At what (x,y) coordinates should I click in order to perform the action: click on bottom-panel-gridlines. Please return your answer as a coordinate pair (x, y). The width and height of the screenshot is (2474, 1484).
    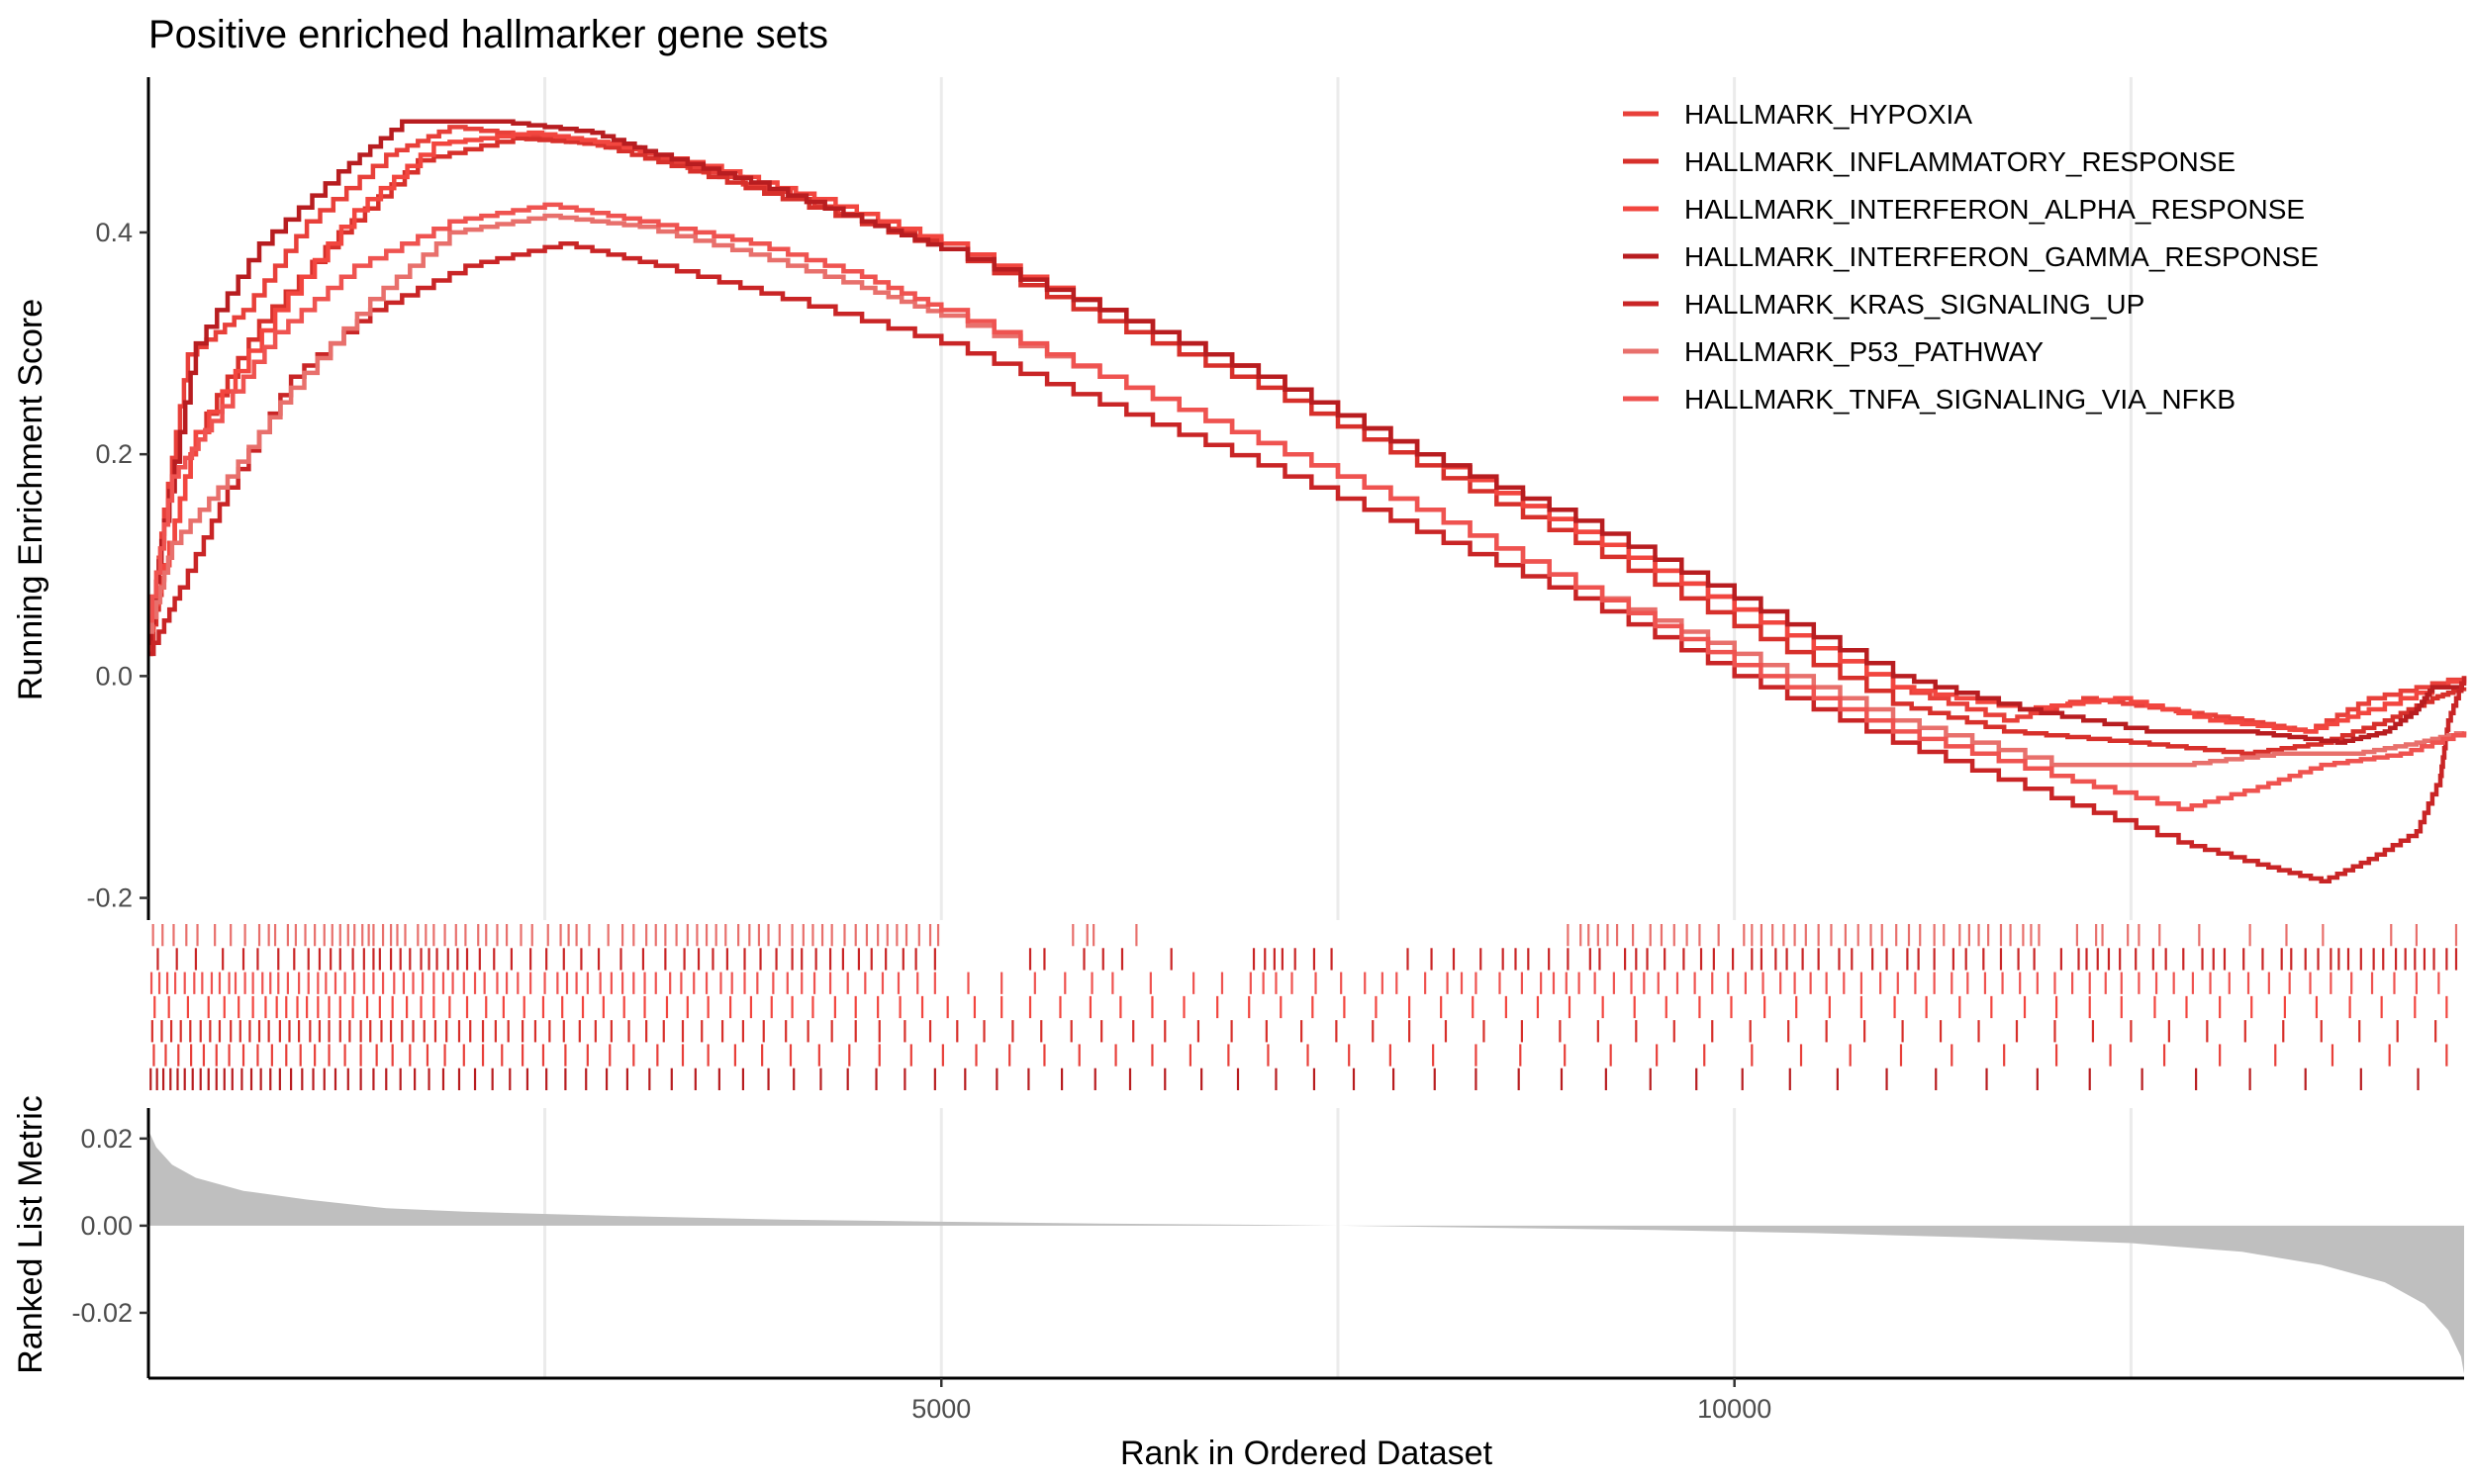
    Looking at the image, I should click on (1338, 1243).